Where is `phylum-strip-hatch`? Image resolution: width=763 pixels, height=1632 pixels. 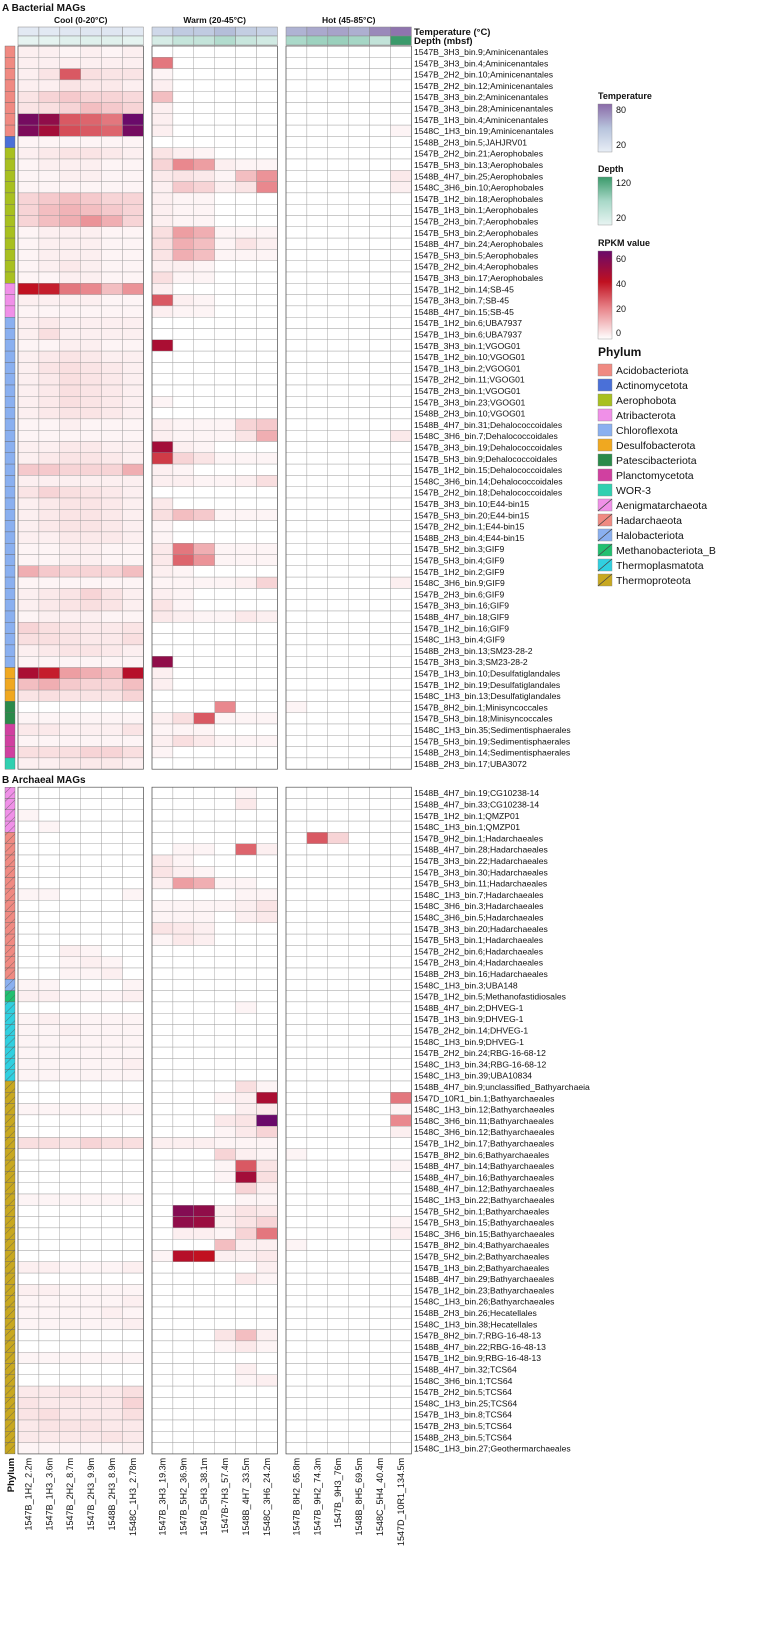 phylum-strip-hatch is located at coordinates (10, 1358).